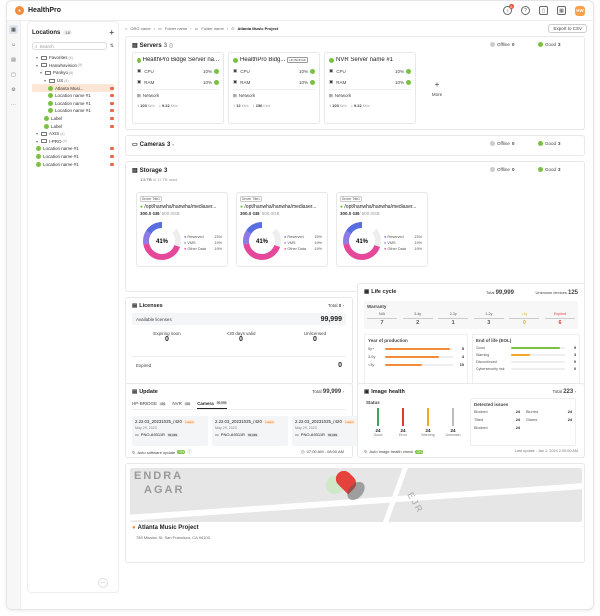 This screenshot has width=600, height=616. I want to click on tab-camera: Camera 99,999, so click(212, 404).